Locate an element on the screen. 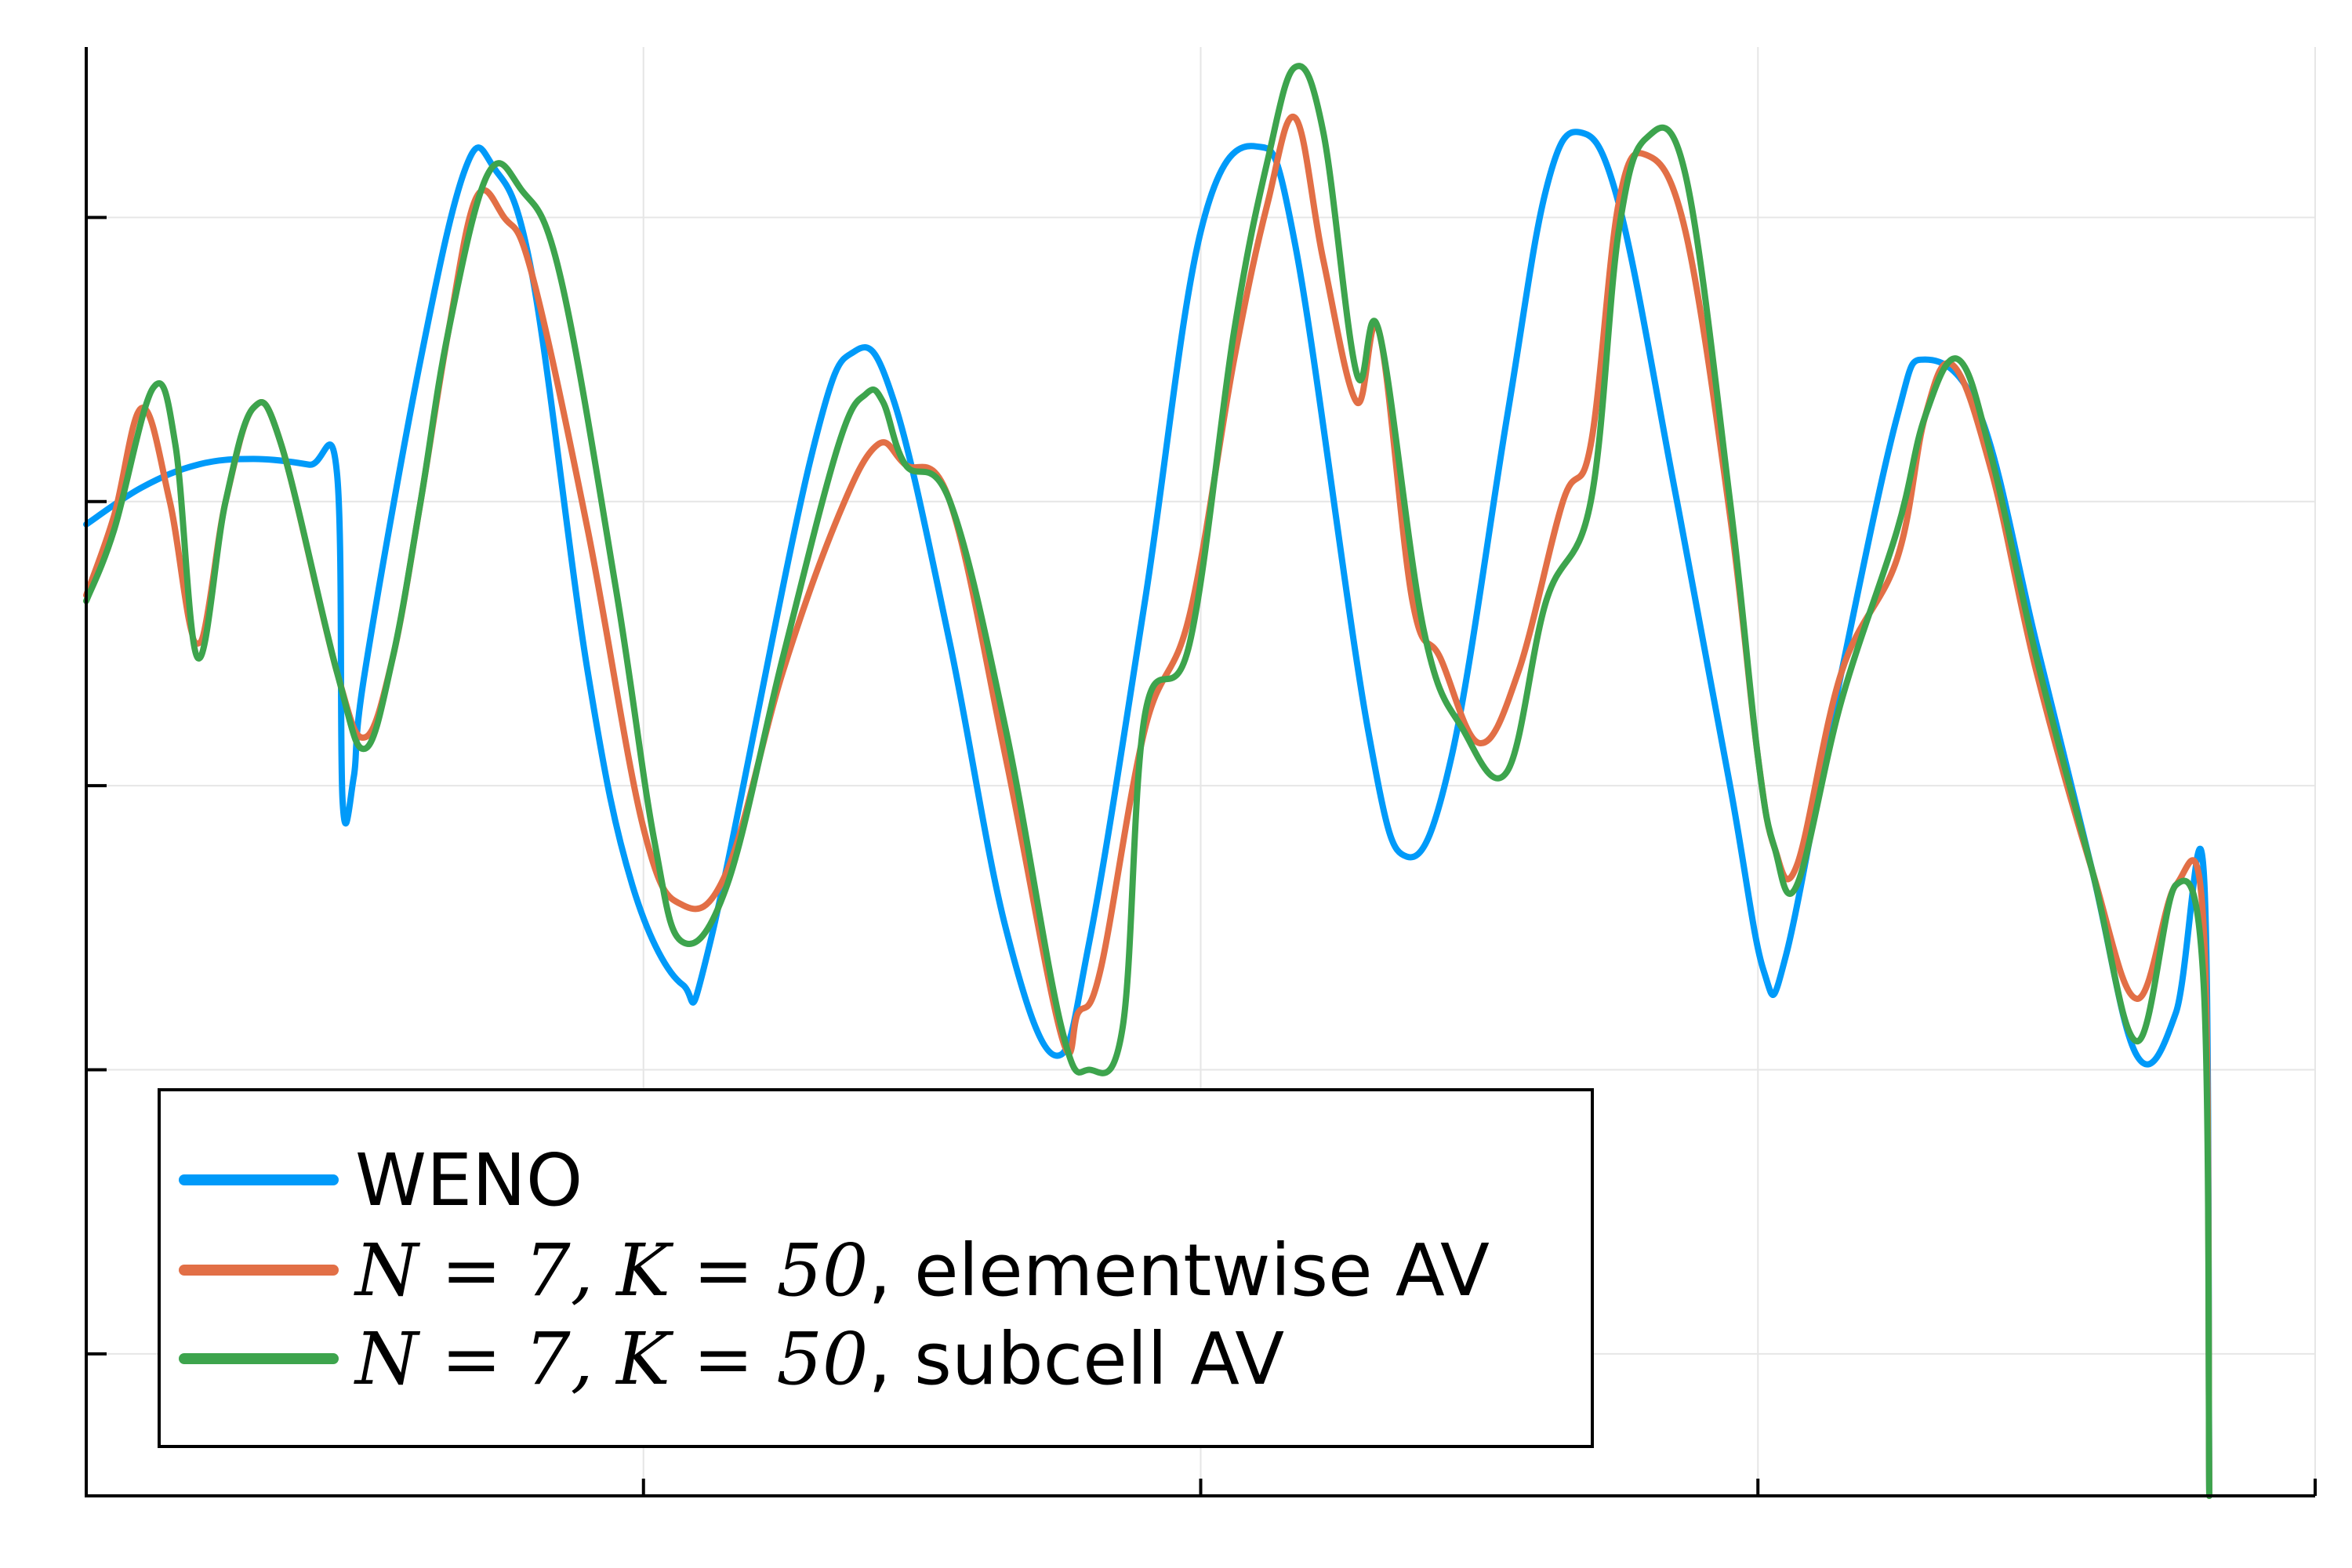 This screenshot has width=2352, height=1568. legend-math-elementwise: N = 7, K = 50 is located at coordinates (611, 1270).